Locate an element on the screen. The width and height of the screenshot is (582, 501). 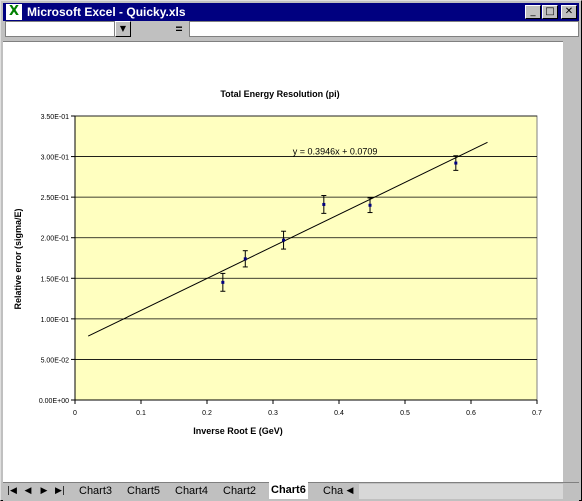
prev-sheet-icon: ◀ is located at coordinates (28, 491).